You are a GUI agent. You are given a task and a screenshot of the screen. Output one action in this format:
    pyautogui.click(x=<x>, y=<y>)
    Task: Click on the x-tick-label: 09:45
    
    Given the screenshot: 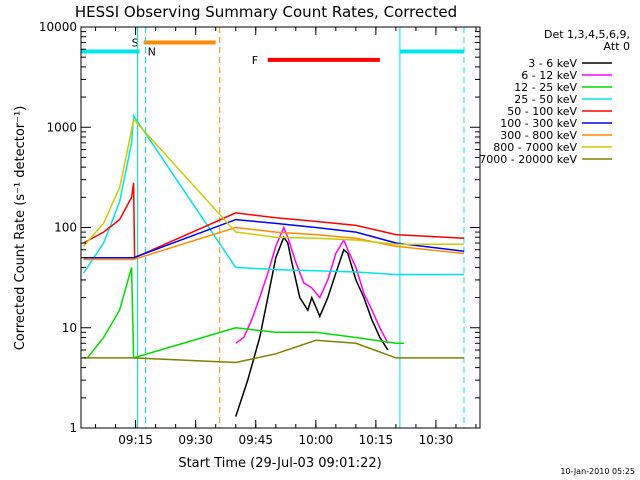 What is the action you would take?
    pyautogui.click(x=255, y=440)
    